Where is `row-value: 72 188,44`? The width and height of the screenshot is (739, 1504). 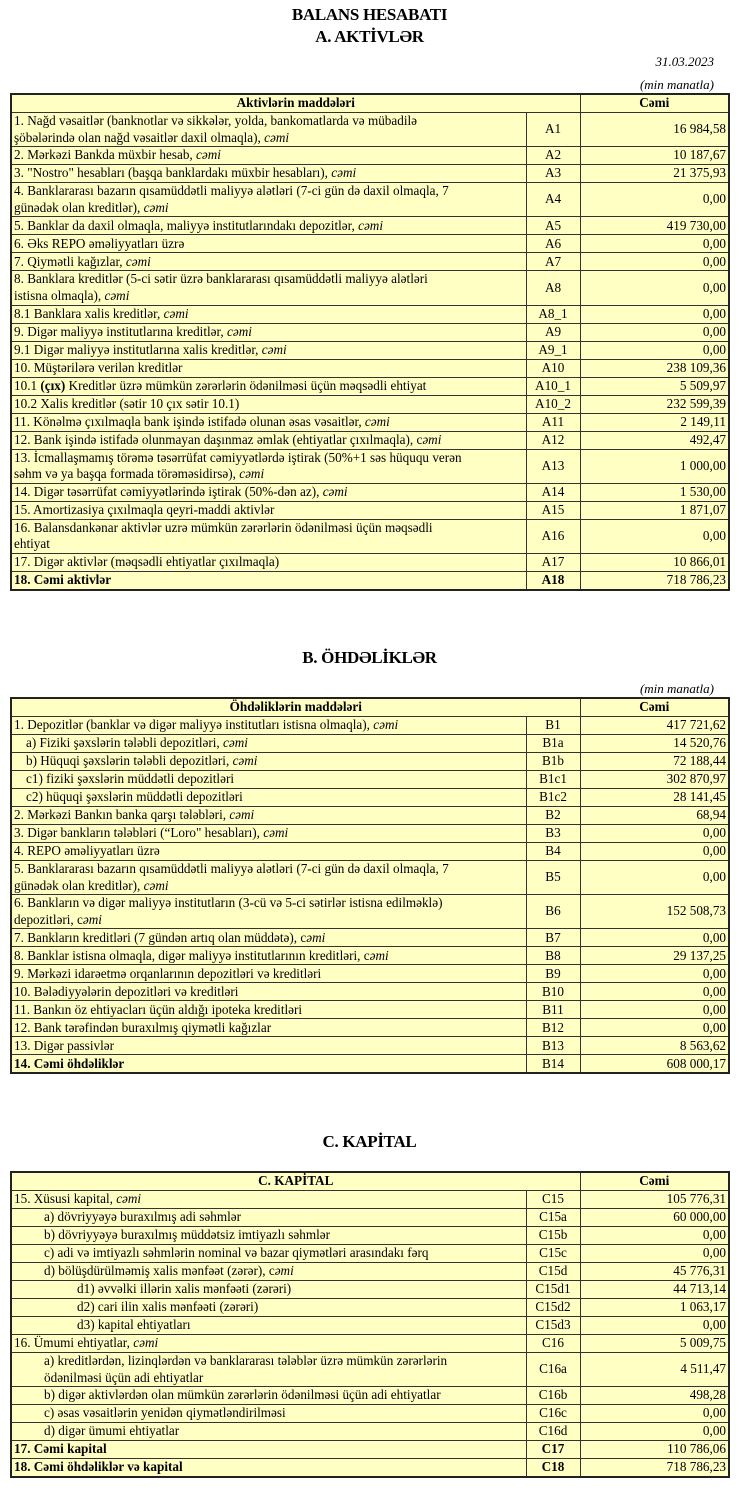 row-value: 72 188,44 is located at coordinates (654, 761).